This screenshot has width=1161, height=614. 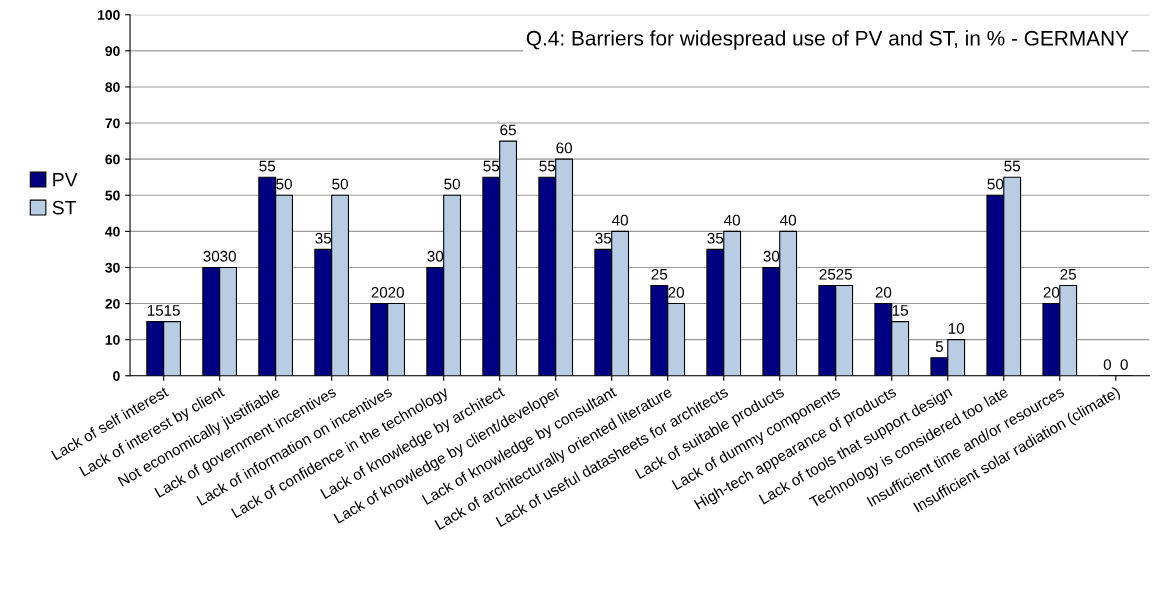 I want to click on y-tick-label: 50, so click(x=112, y=195).